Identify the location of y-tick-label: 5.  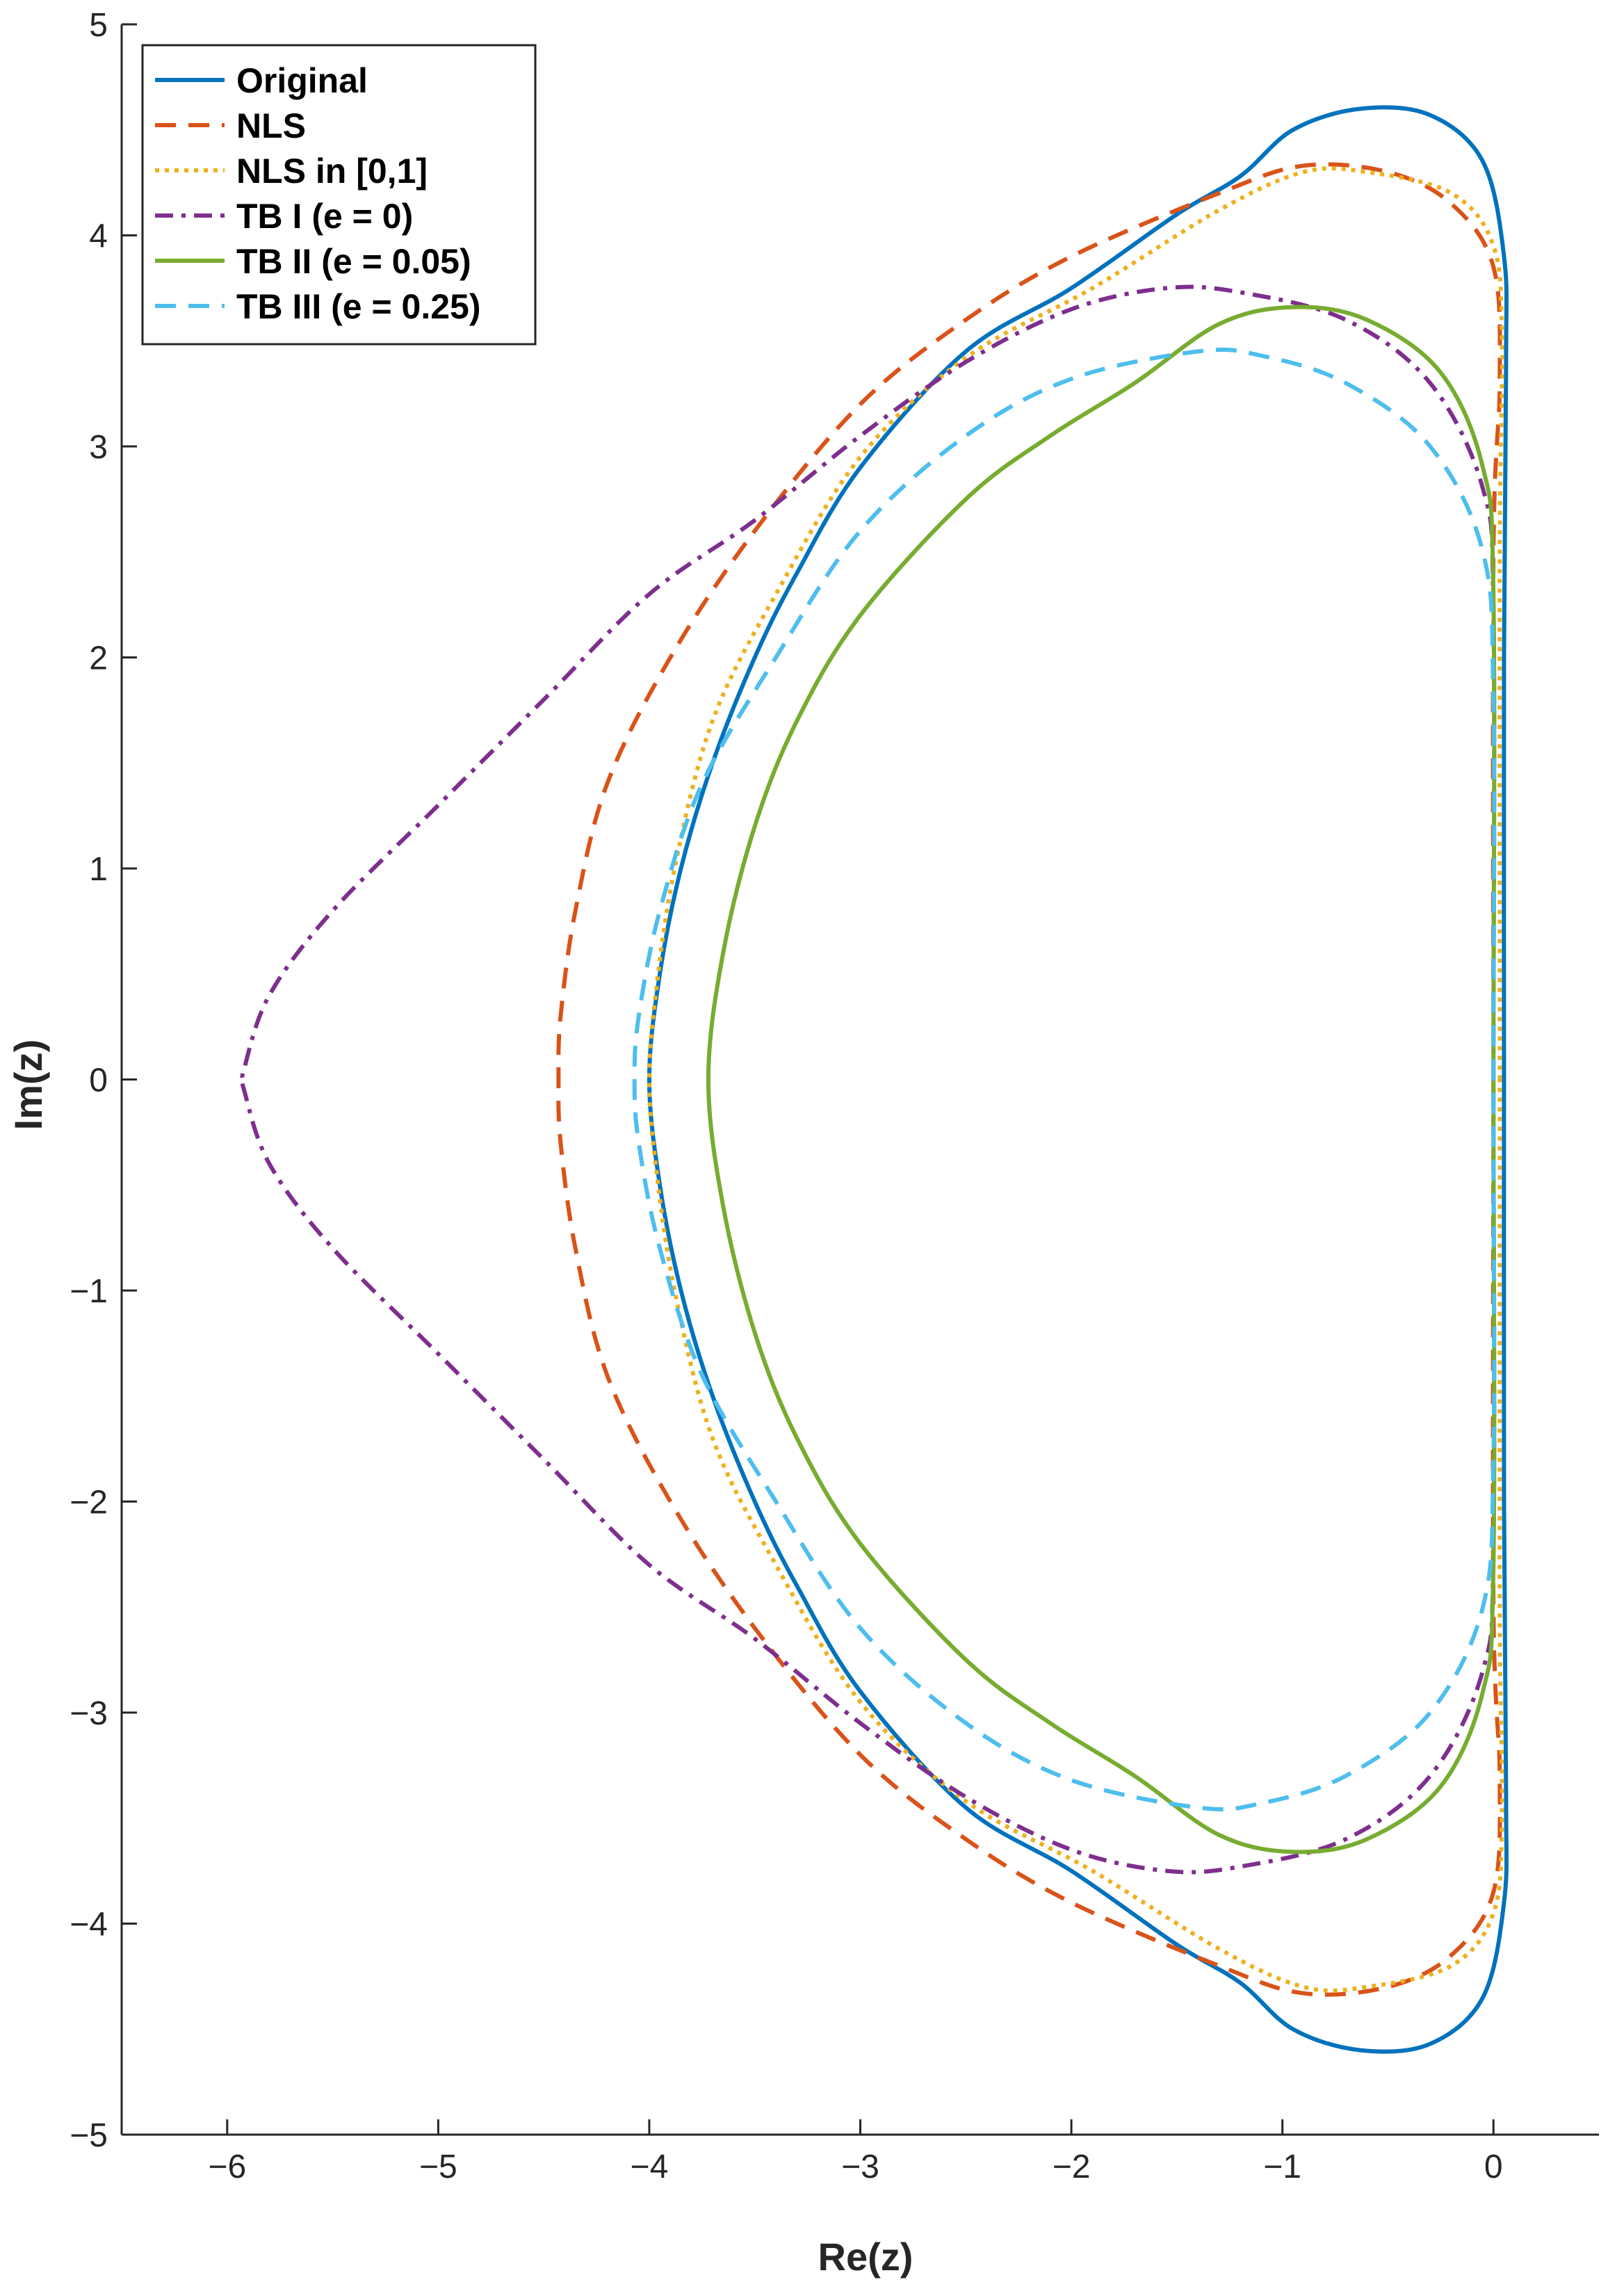
(98, 26).